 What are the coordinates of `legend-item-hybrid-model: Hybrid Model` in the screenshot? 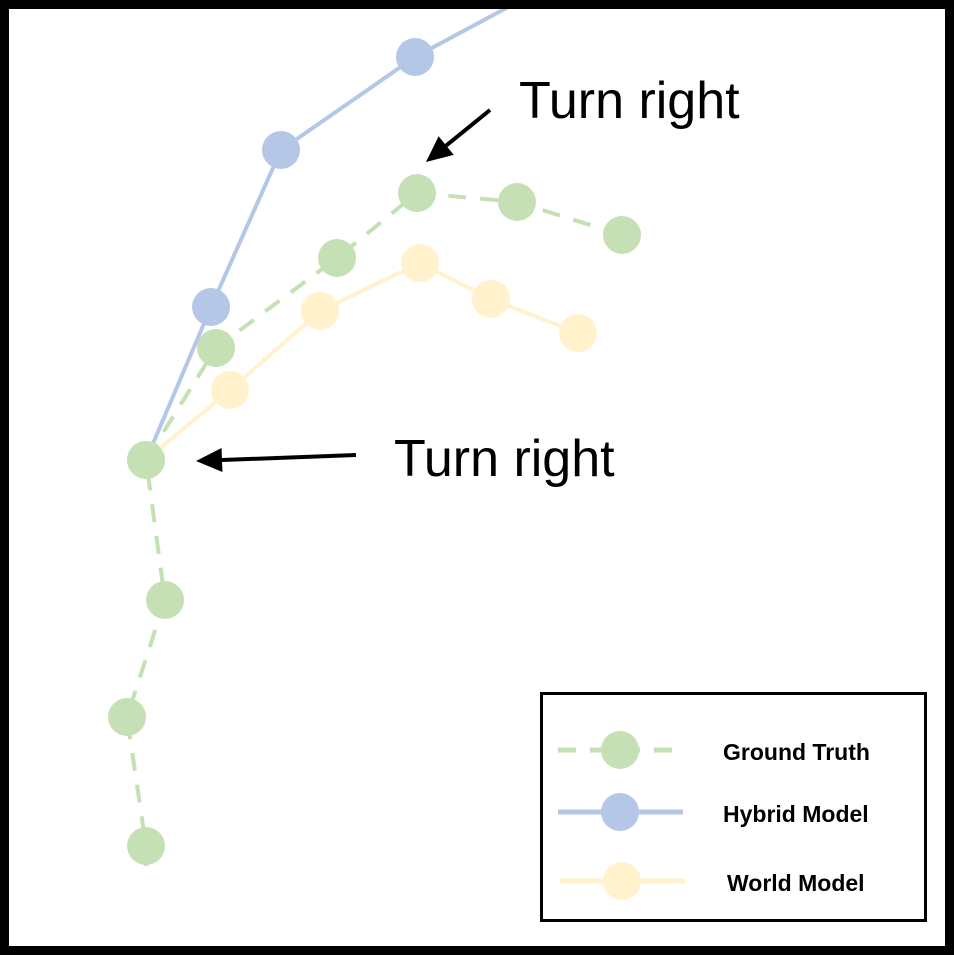 It's located at (733, 813).